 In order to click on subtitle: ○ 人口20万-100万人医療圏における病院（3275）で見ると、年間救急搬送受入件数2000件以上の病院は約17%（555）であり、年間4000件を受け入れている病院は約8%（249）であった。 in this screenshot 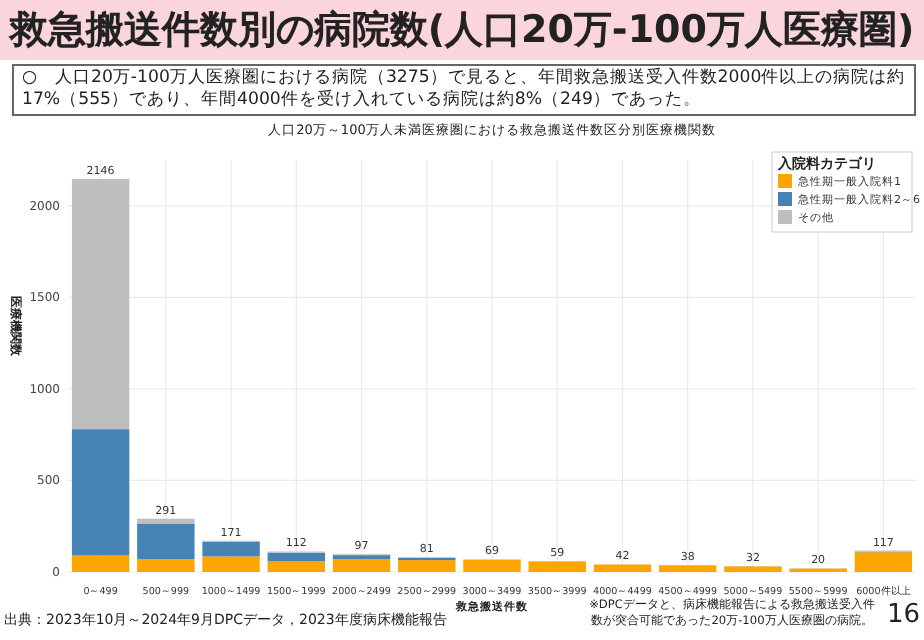, I will do `click(464, 90)`.